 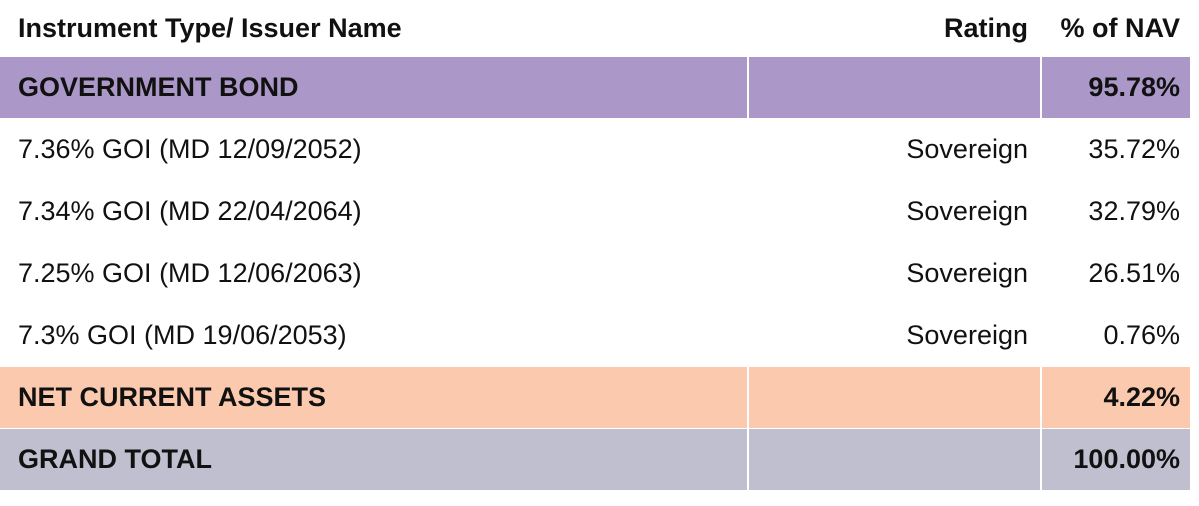 I want to click on nav: 32.79%, so click(x=1134, y=211).